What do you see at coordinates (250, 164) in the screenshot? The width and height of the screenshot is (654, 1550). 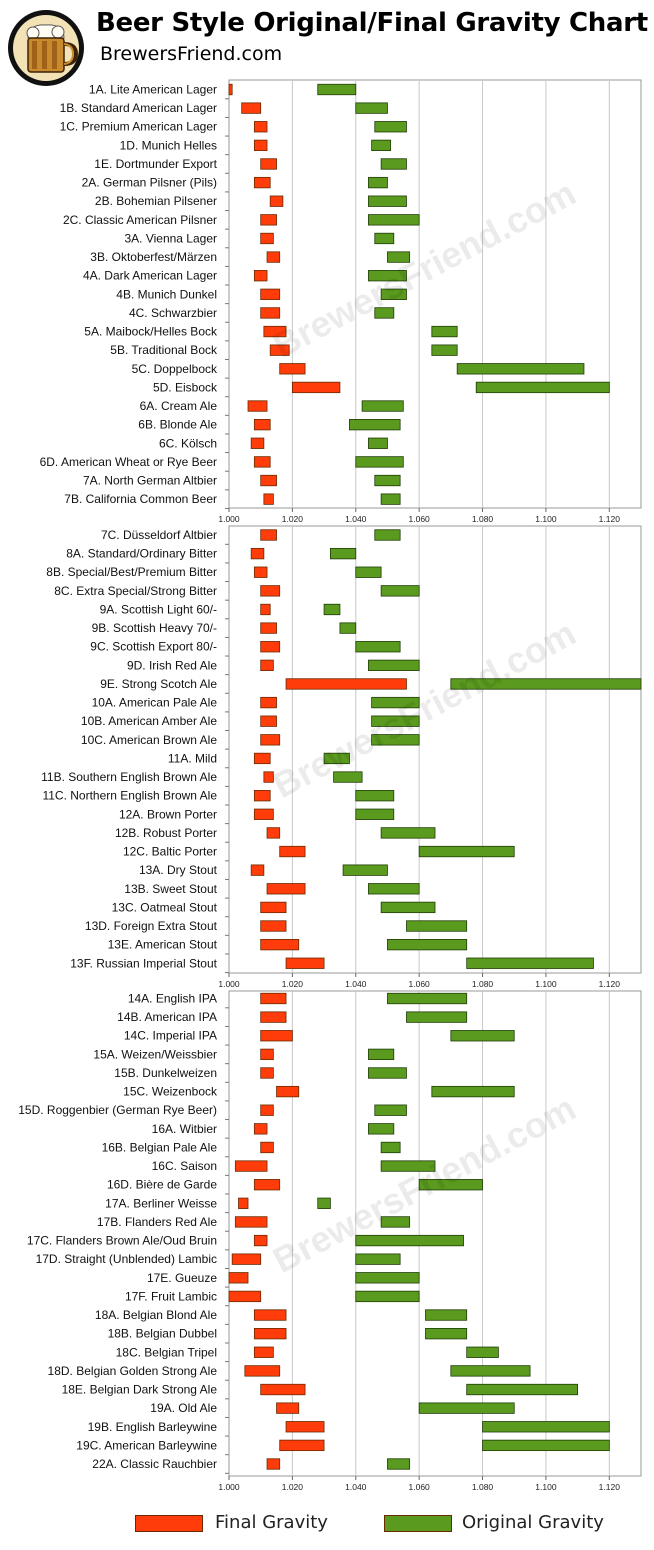 I see `style-row: 1E. Dortmunder Export` at bounding box center [250, 164].